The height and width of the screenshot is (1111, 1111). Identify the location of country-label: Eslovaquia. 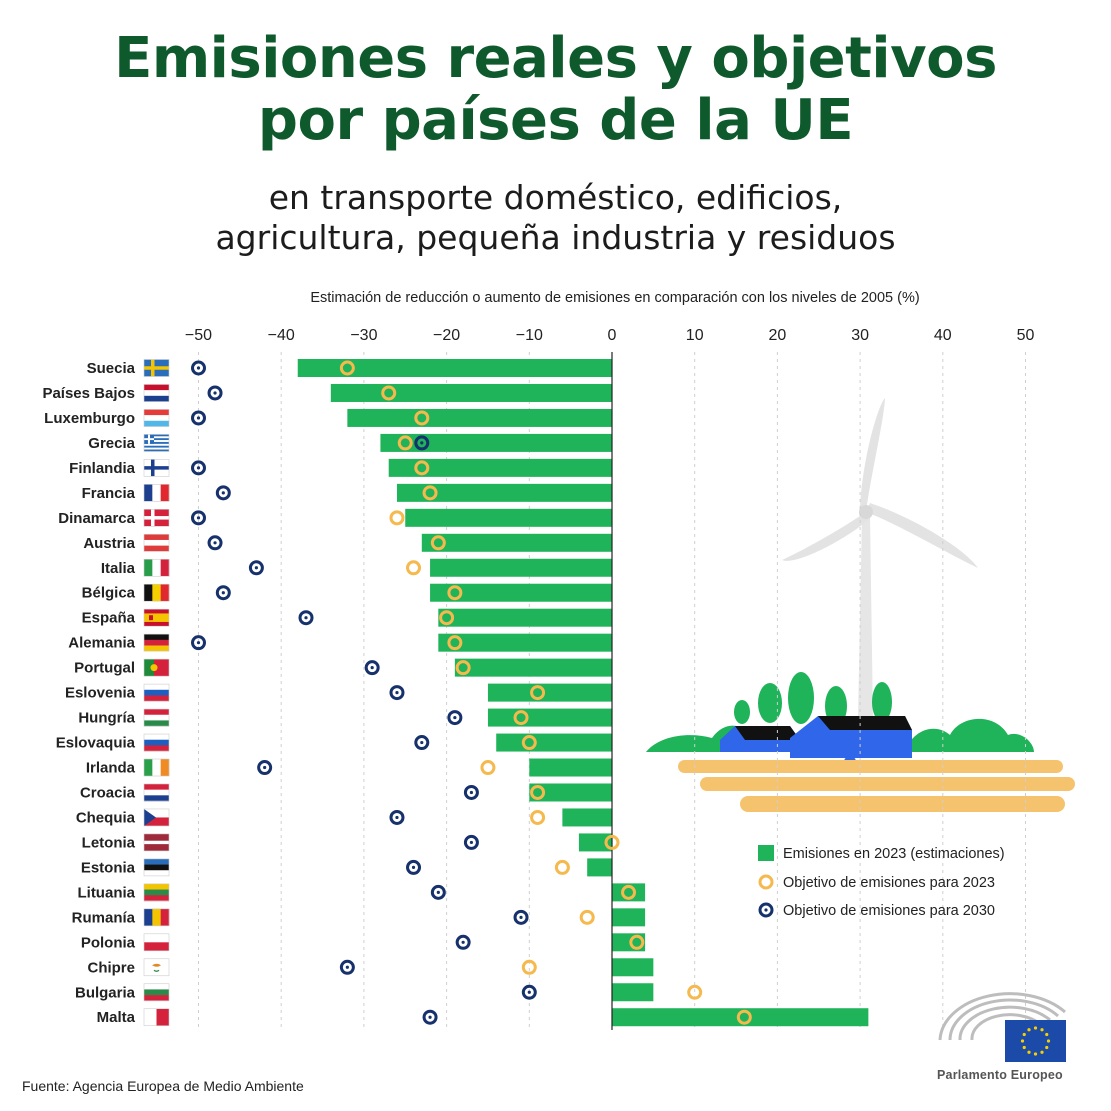
(96, 743).